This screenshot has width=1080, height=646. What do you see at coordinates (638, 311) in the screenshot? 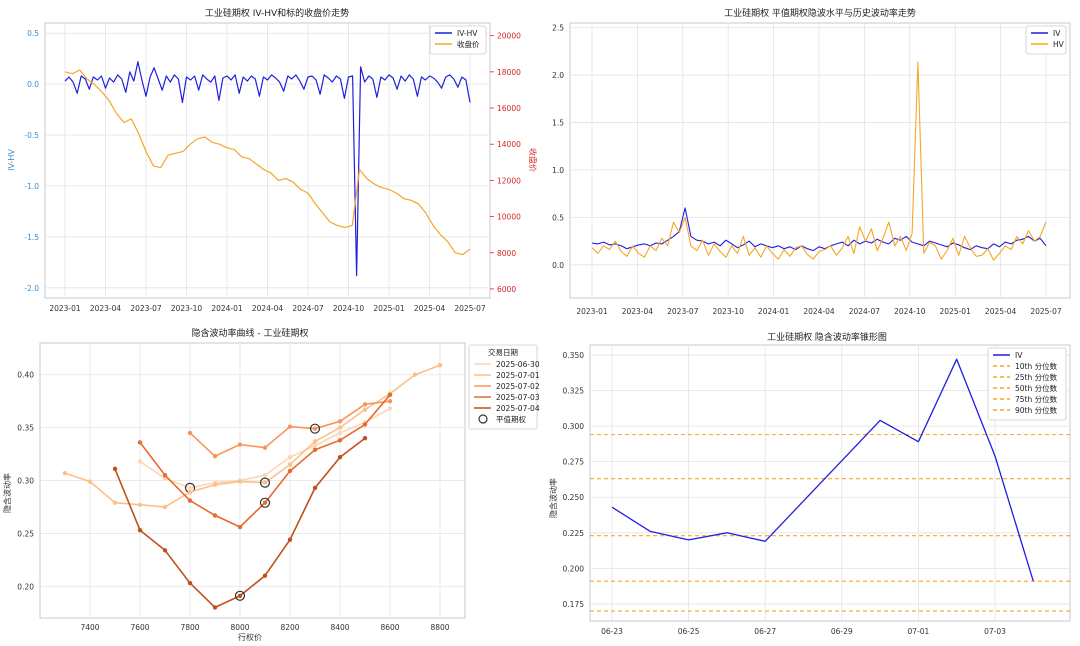
I see `x-tick-label: 2023-04` at bounding box center [638, 311].